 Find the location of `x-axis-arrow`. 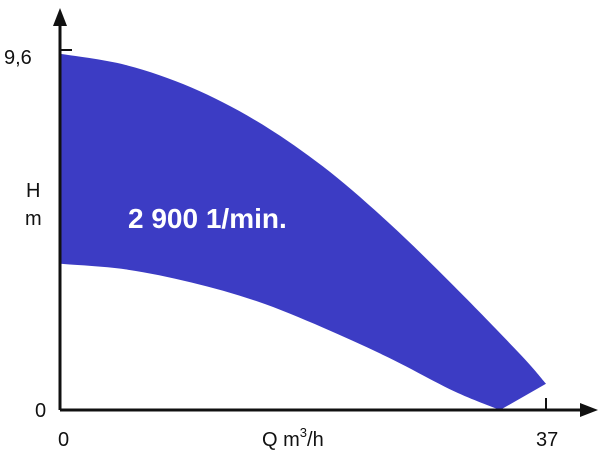

x-axis-arrow is located at coordinates (589, 410).